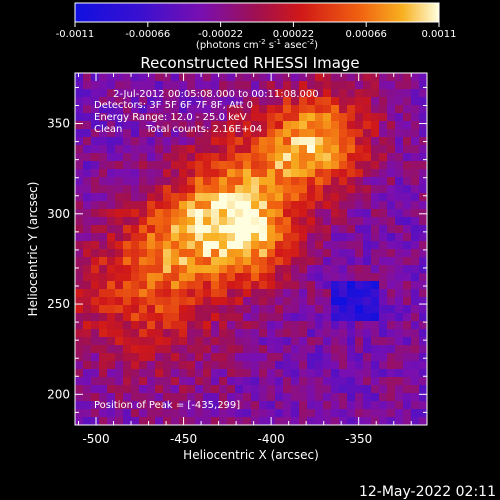  What do you see at coordinates (271, 439) in the screenshot?
I see `x-tick-label: -400` at bounding box center [271, 439].